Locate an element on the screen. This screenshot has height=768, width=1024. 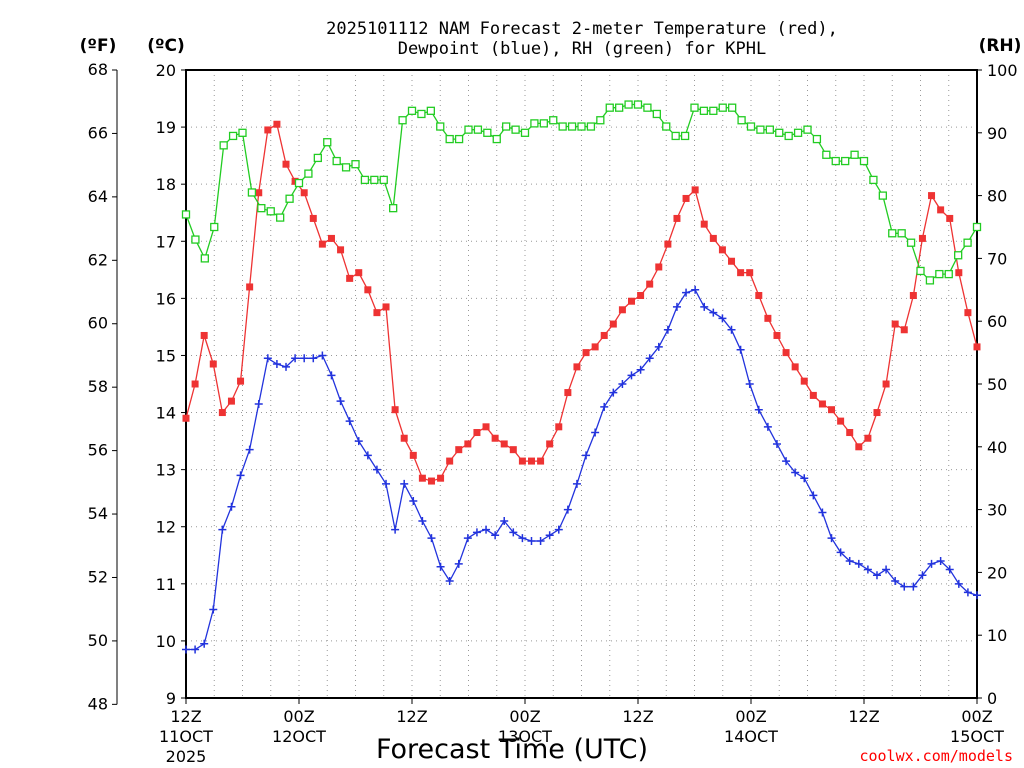
fahrenheit-tick-label: 54 is located at coordinates (98, 513).